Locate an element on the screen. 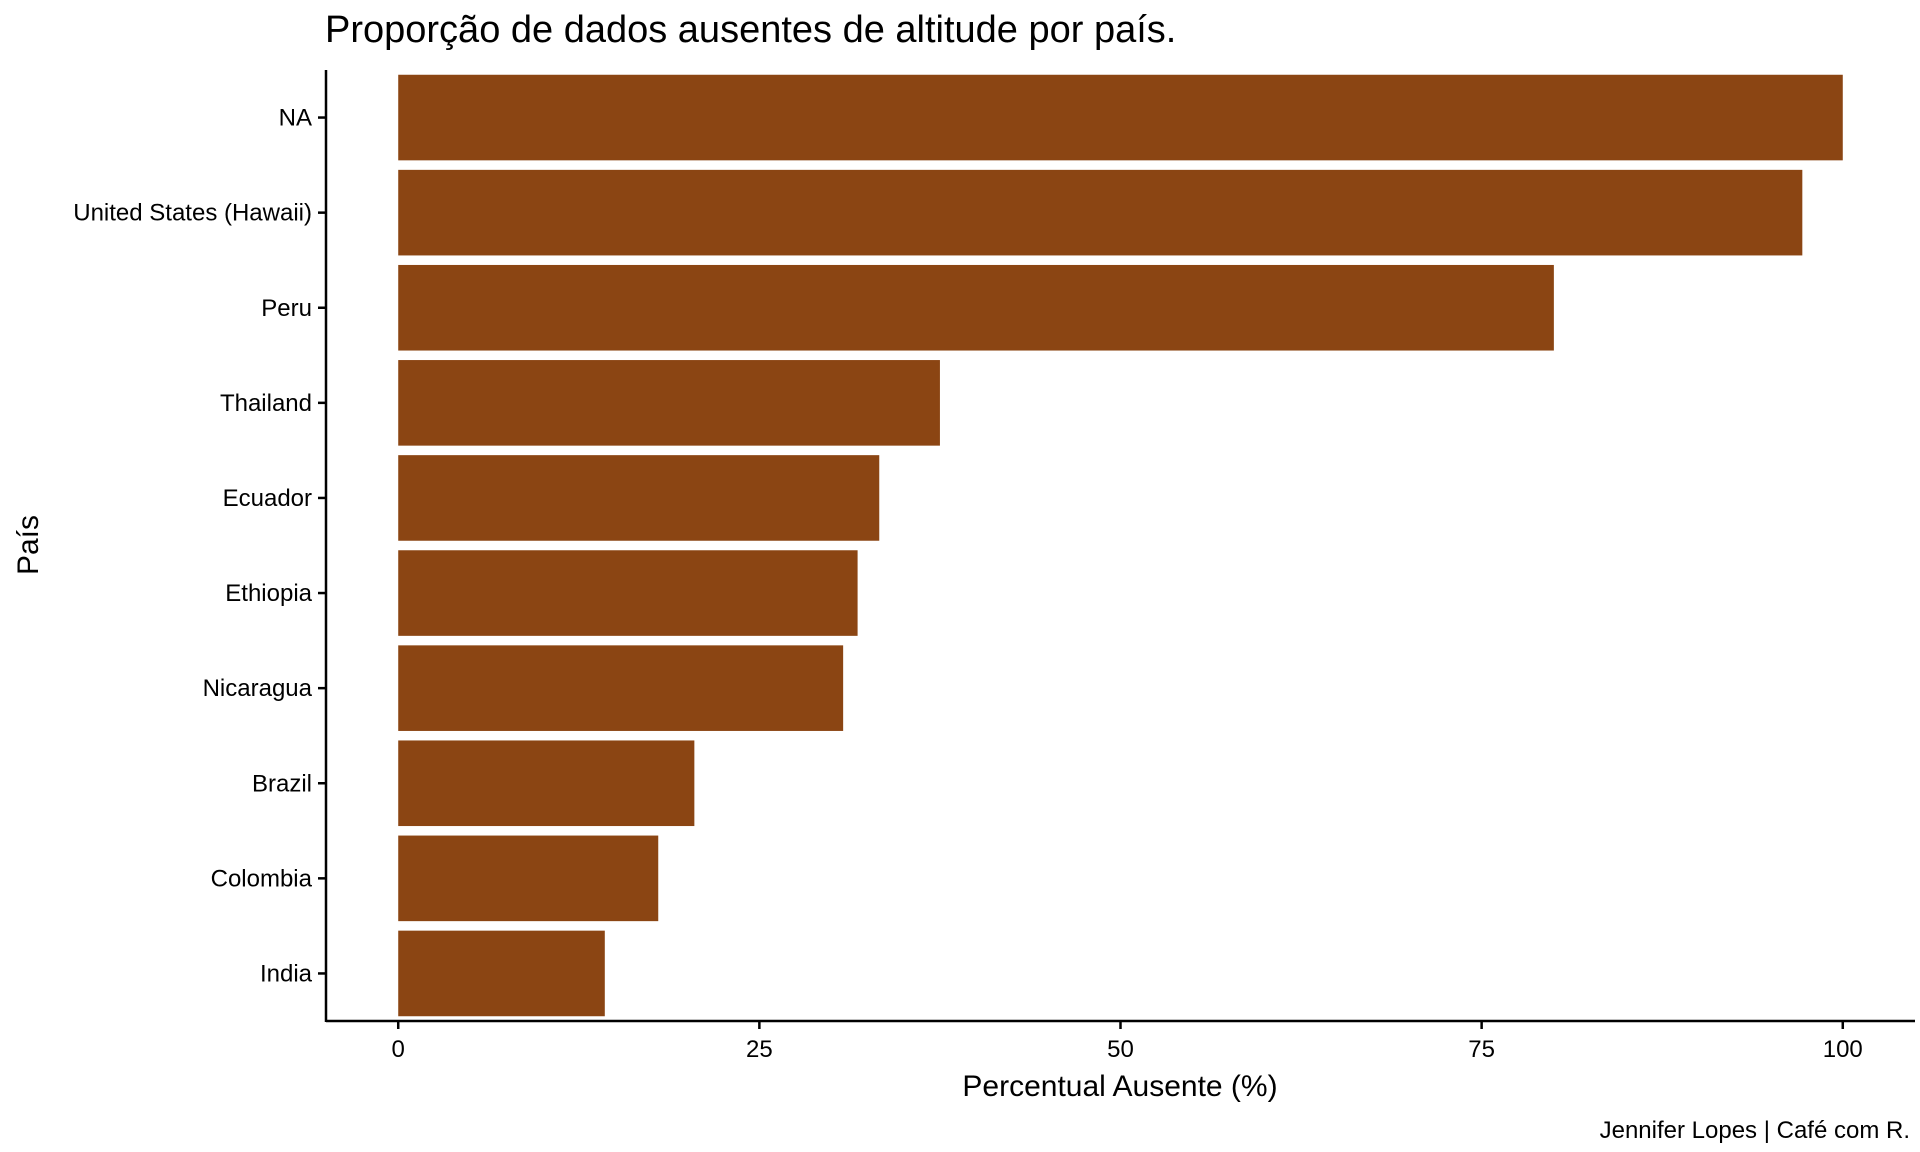  y-tick-label: NA is located at coordinates (295, 118).